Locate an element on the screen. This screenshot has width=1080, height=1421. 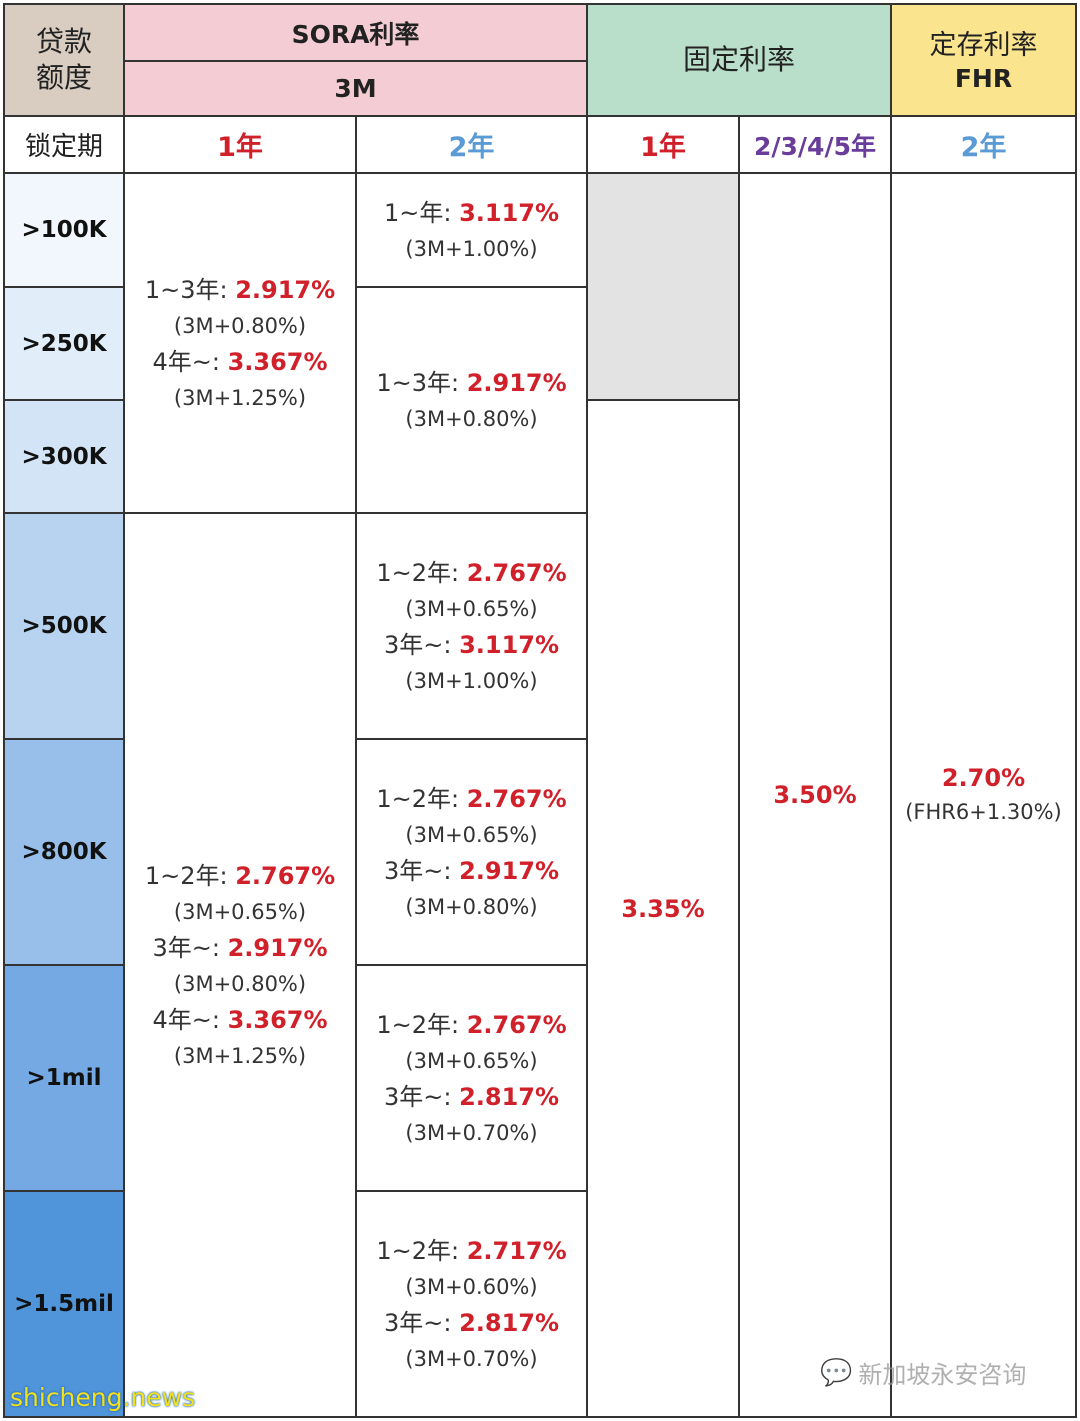
period-fixed-multi: 2/3/4/5年 is located at coordinates (815, 144).